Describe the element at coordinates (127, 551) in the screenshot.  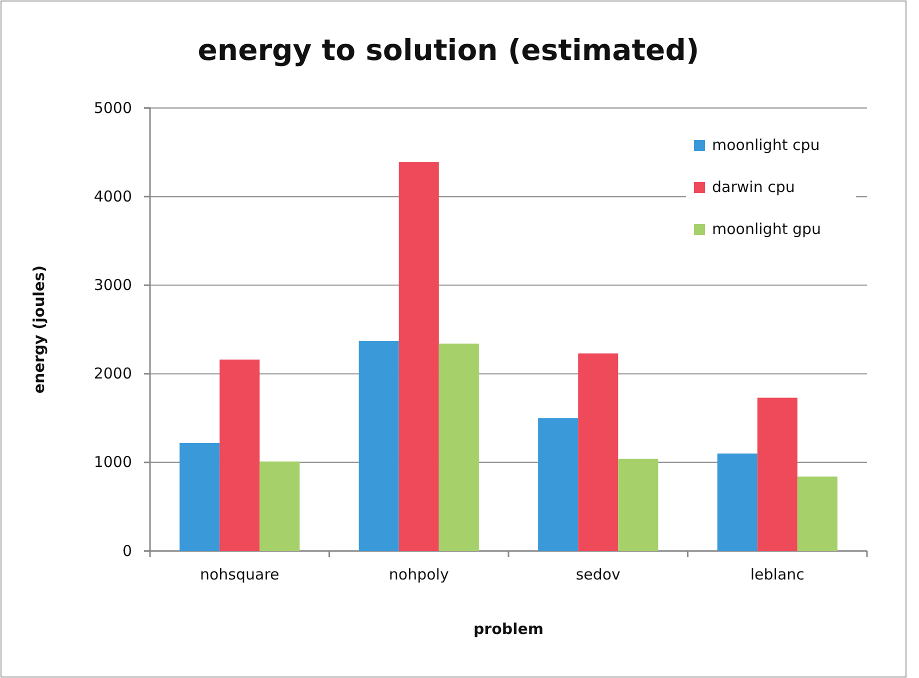
I see `y-tick-label: 0` at that location.